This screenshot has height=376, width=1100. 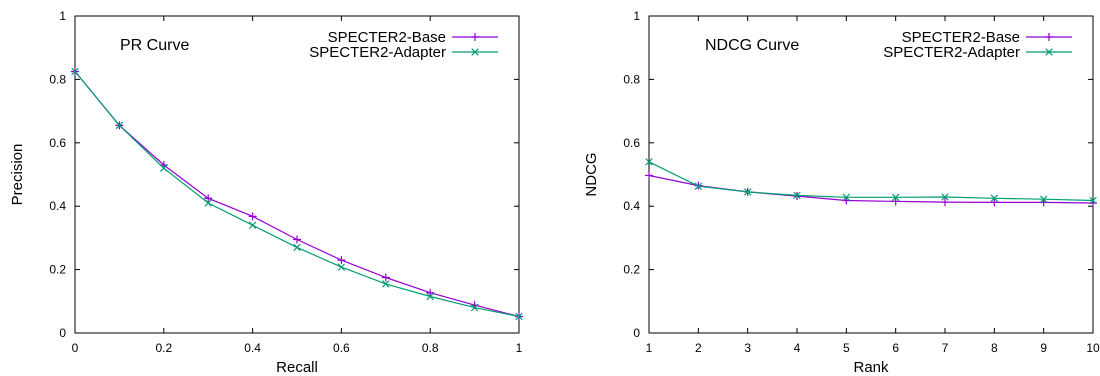 I want to click on x-tick-label: 0.6, so click(x=341, y=348).